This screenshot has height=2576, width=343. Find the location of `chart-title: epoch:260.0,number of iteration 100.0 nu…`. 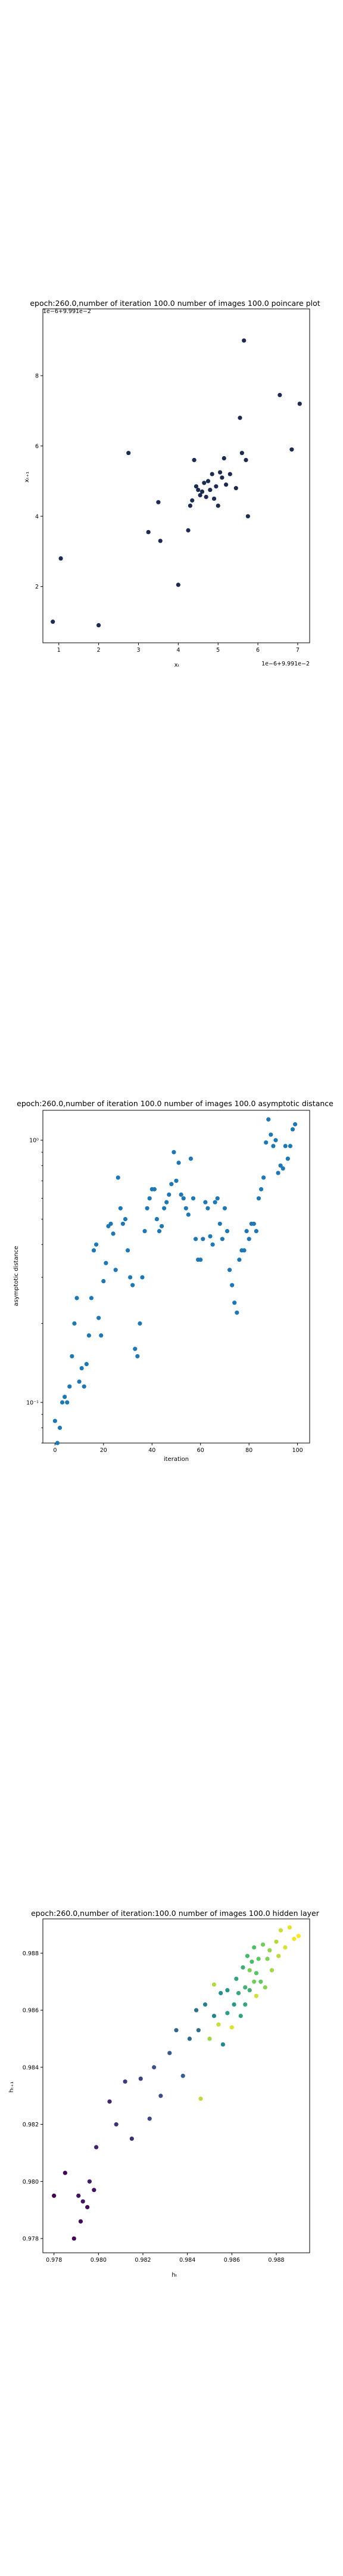

chart-title: epoch:260.0,number of iteration 100.0 nu… is located at coordinates (175, 303).